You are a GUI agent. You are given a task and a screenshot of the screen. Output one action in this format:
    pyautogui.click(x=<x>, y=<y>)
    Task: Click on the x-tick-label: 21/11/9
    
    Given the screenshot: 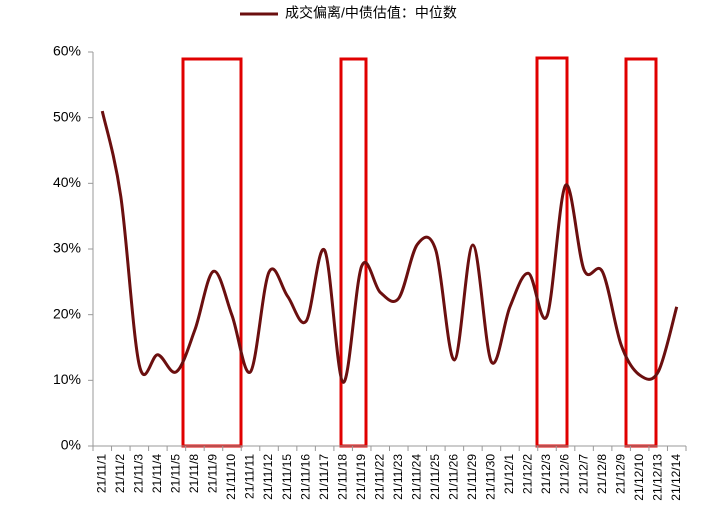 What is the action you would take?
    pyautogui.click(x=213, y=473)
    